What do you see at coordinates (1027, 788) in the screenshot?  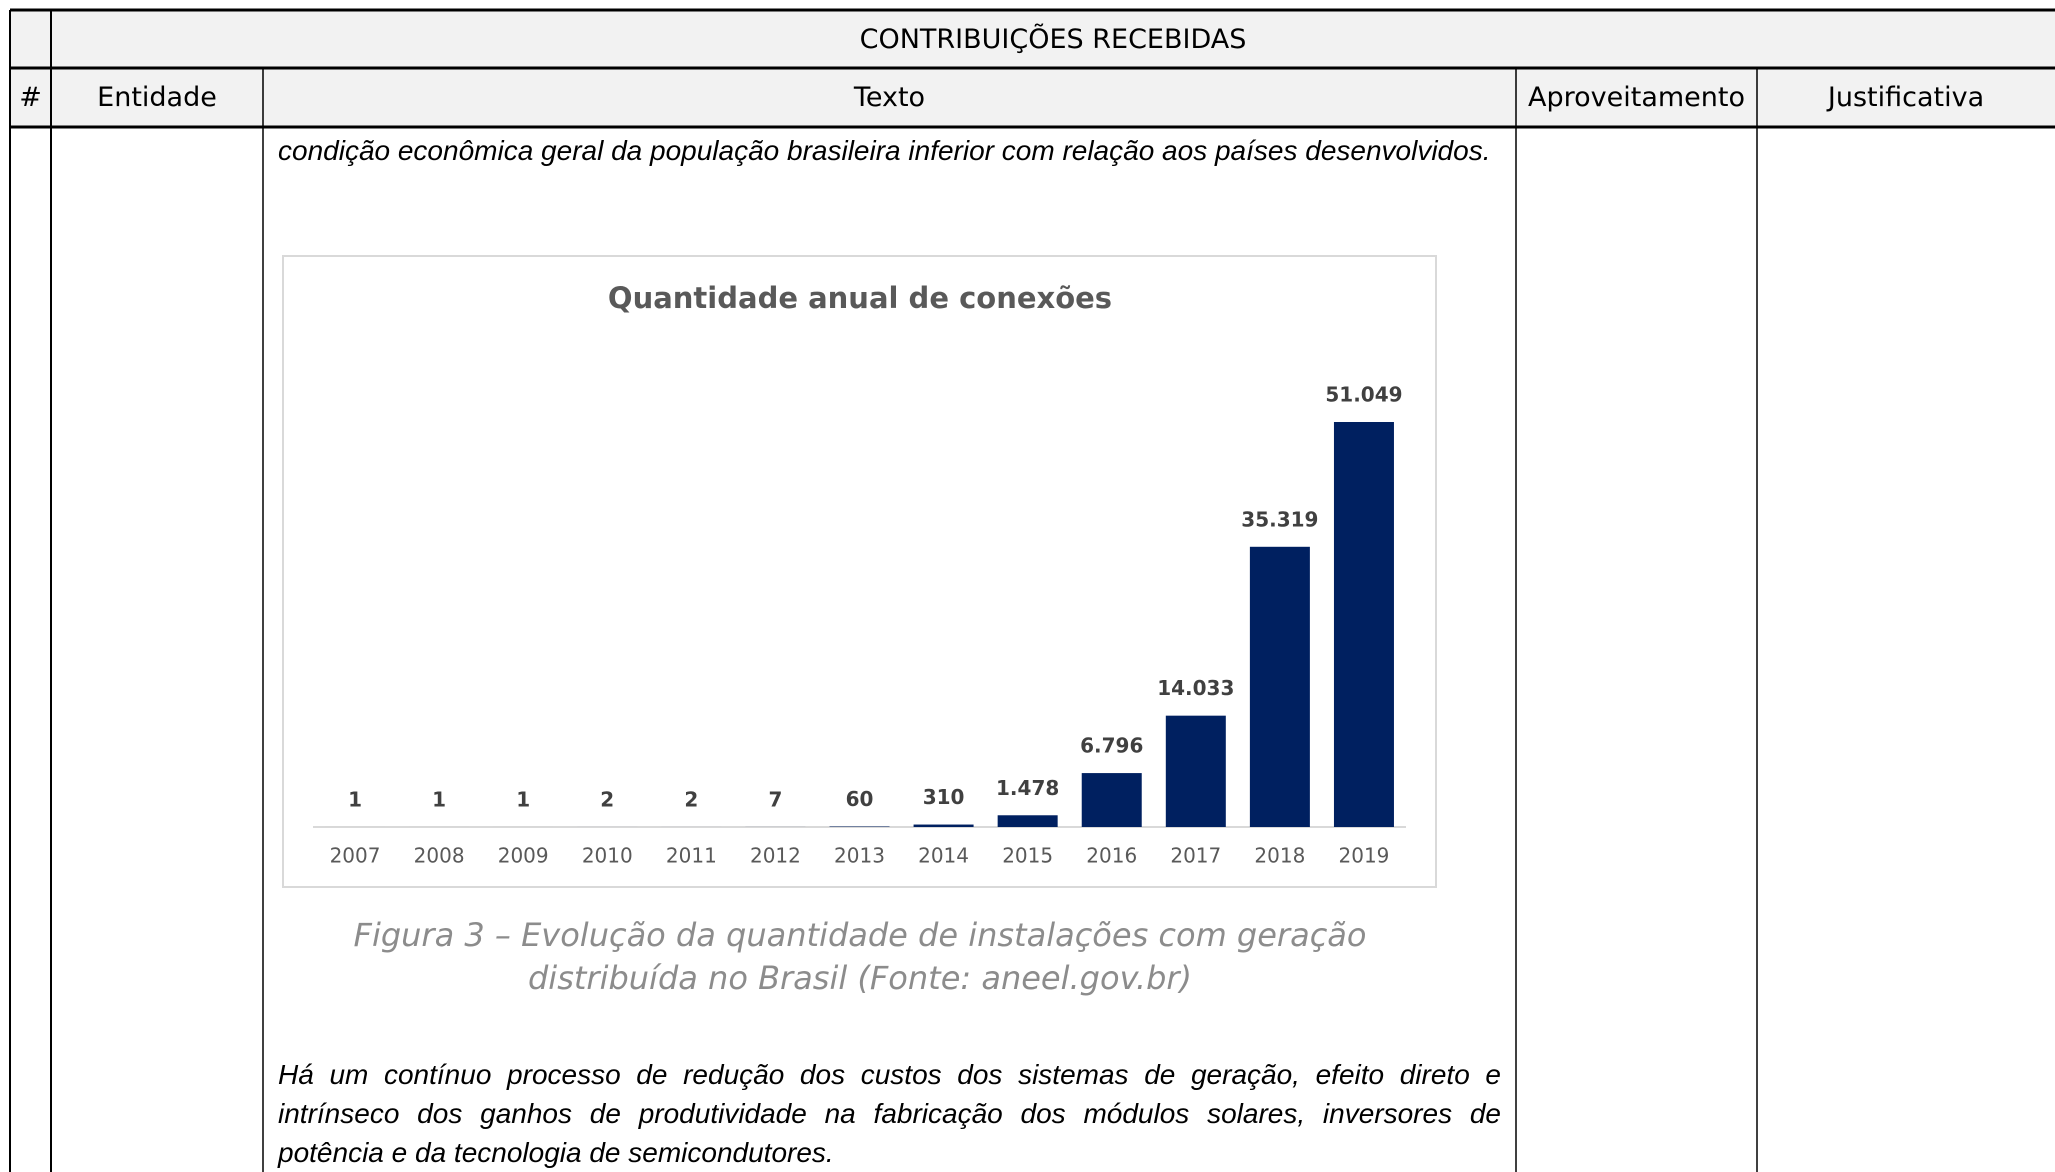 I see `value-label: 1.478` at bounding box center [1027, 788].